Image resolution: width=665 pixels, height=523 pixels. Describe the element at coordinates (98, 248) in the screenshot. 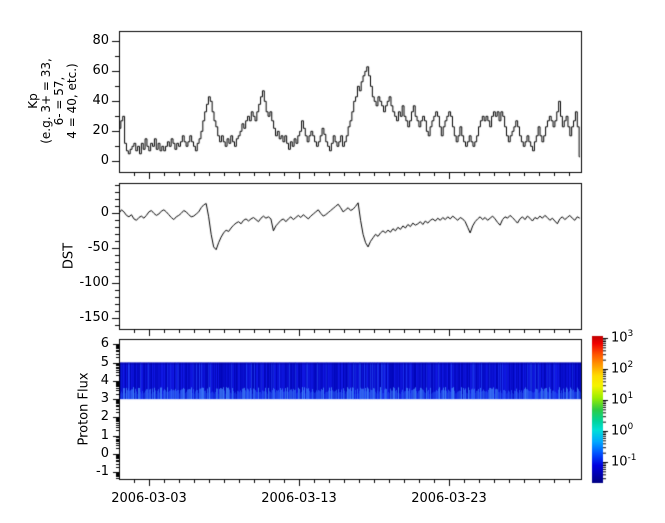

I see `dst-ytick-label: -50` at that location.